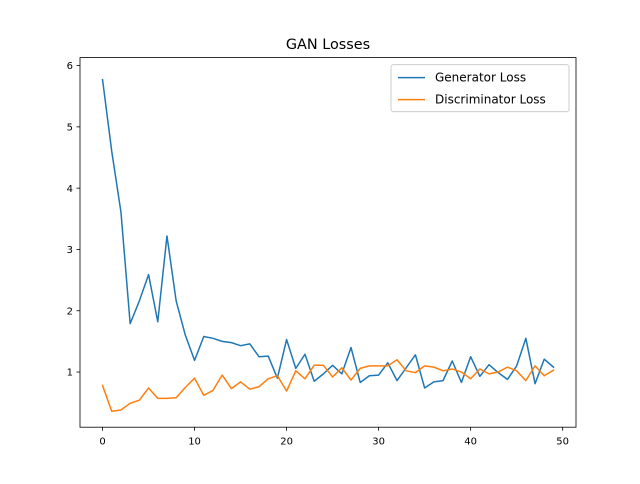 The image size is (640, 484). I want to click on y-tick-label: 6, so click(70, 66).